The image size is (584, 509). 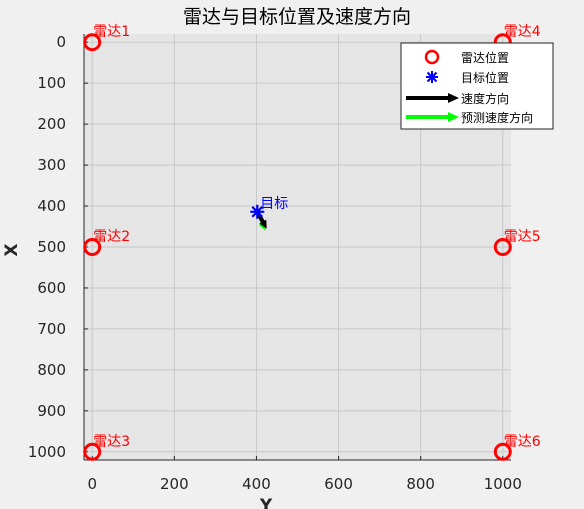 What do you see at coordinates (485, 77) in the screenshot?
I see `legend-entry-target: 目标位置` at bounding box center [485, 77].